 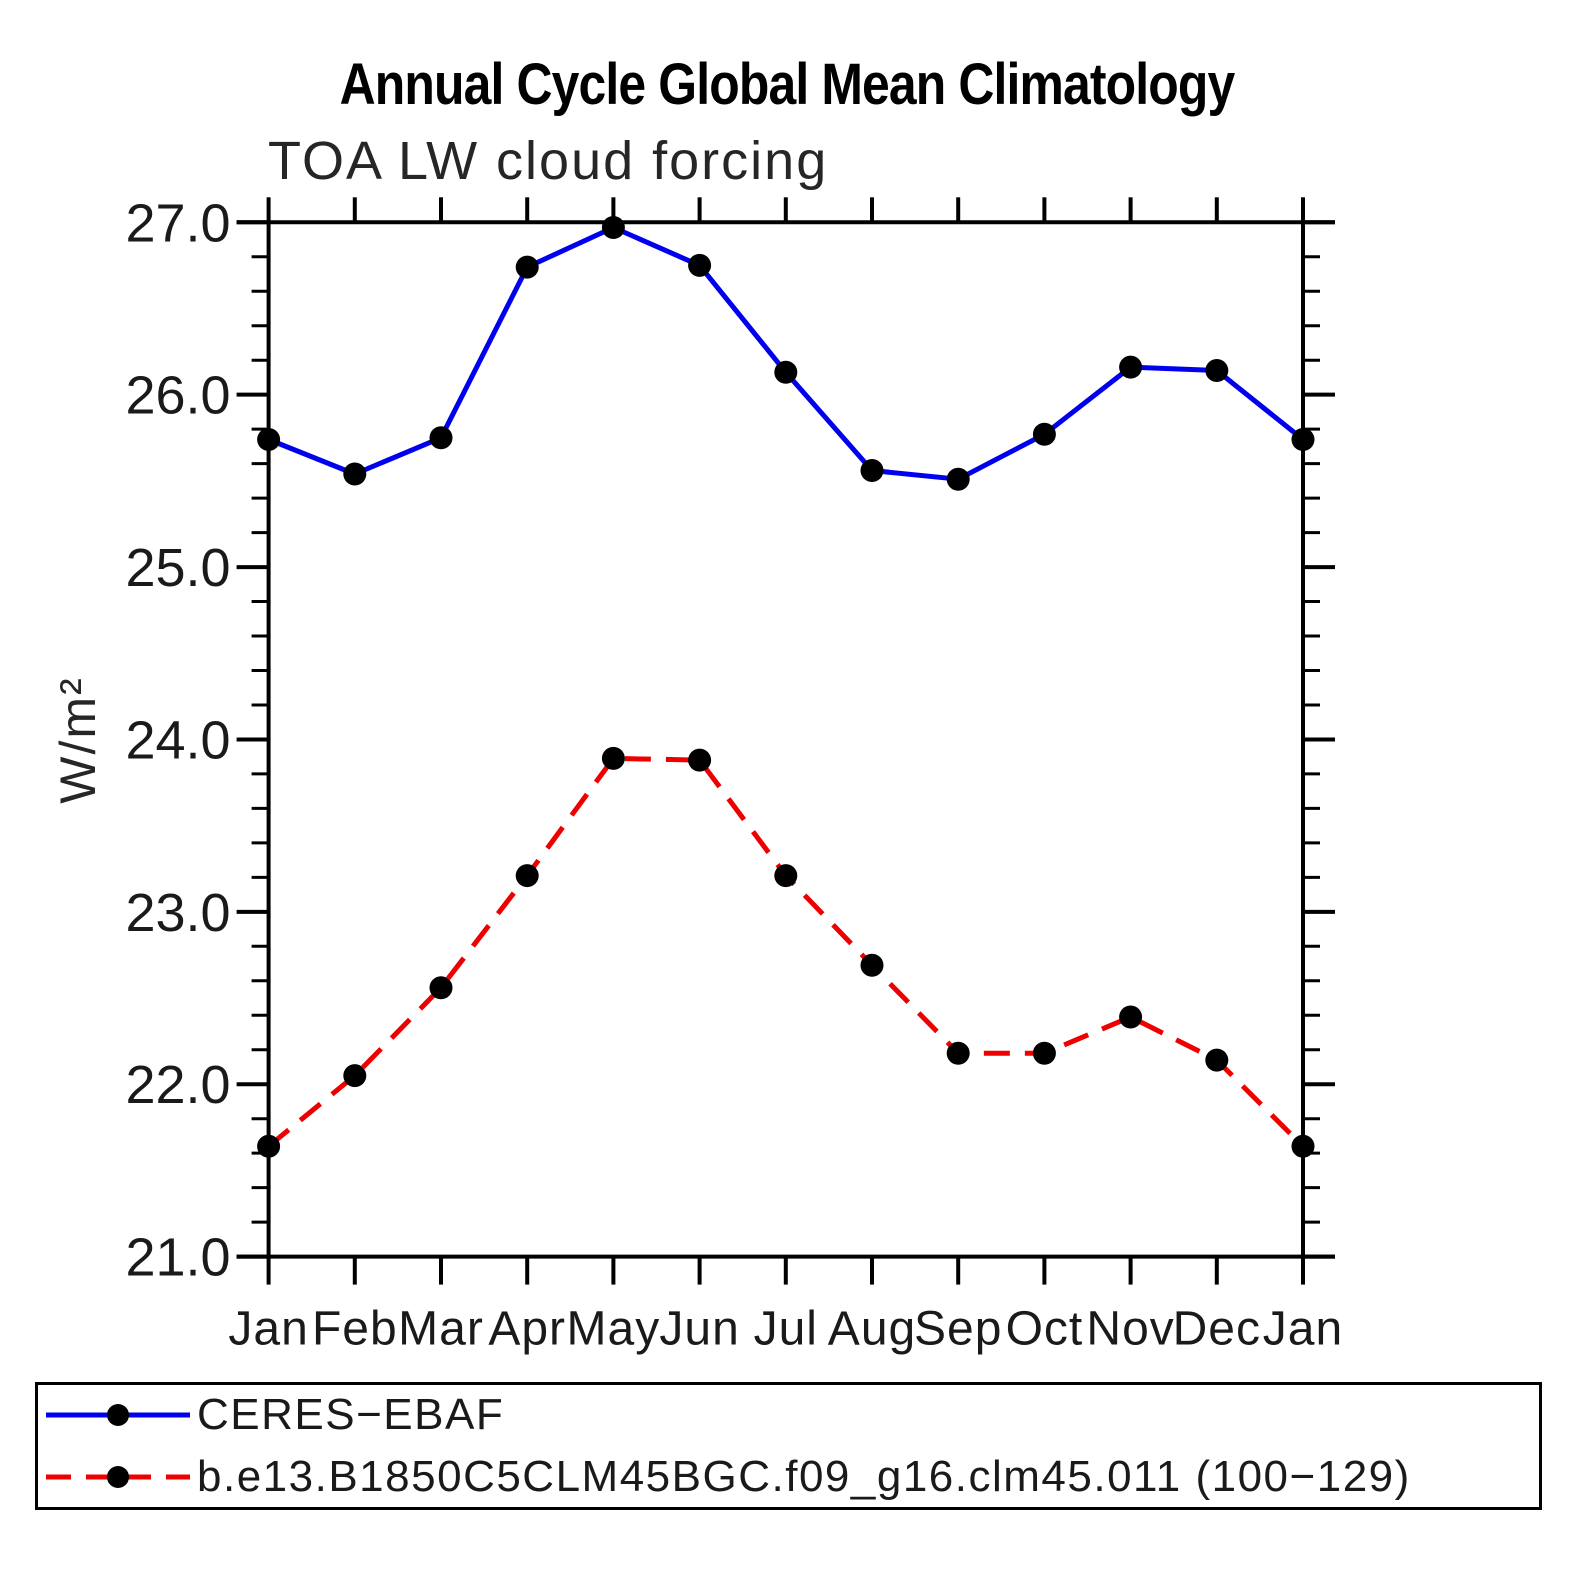 What do you see at coordinates (1130, 1329) in the screenshot?
I see `x-tick-label: Nov` at bounding box center [1130, 1329].